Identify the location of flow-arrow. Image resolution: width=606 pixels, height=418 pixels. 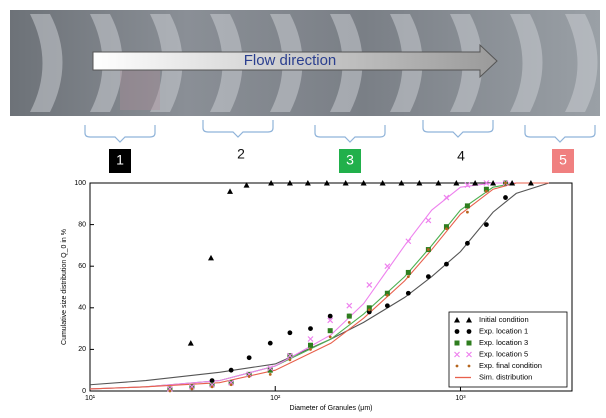
(295, 61).